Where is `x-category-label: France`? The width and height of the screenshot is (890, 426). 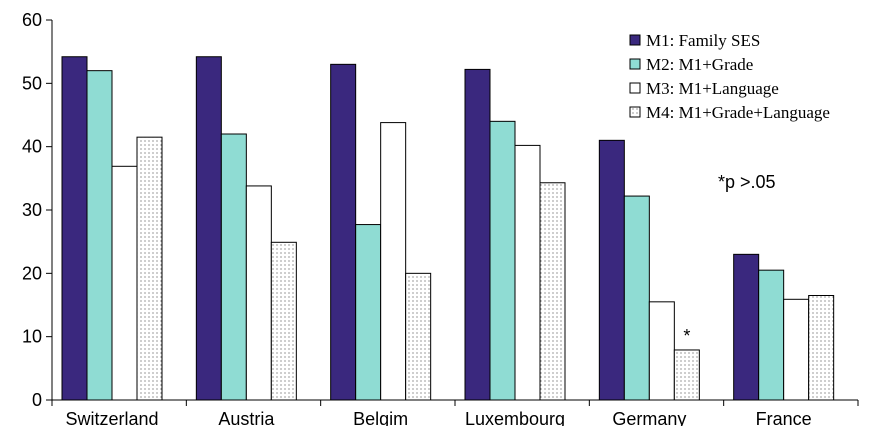
x-category-label: France is located at coordinates (784, 417).